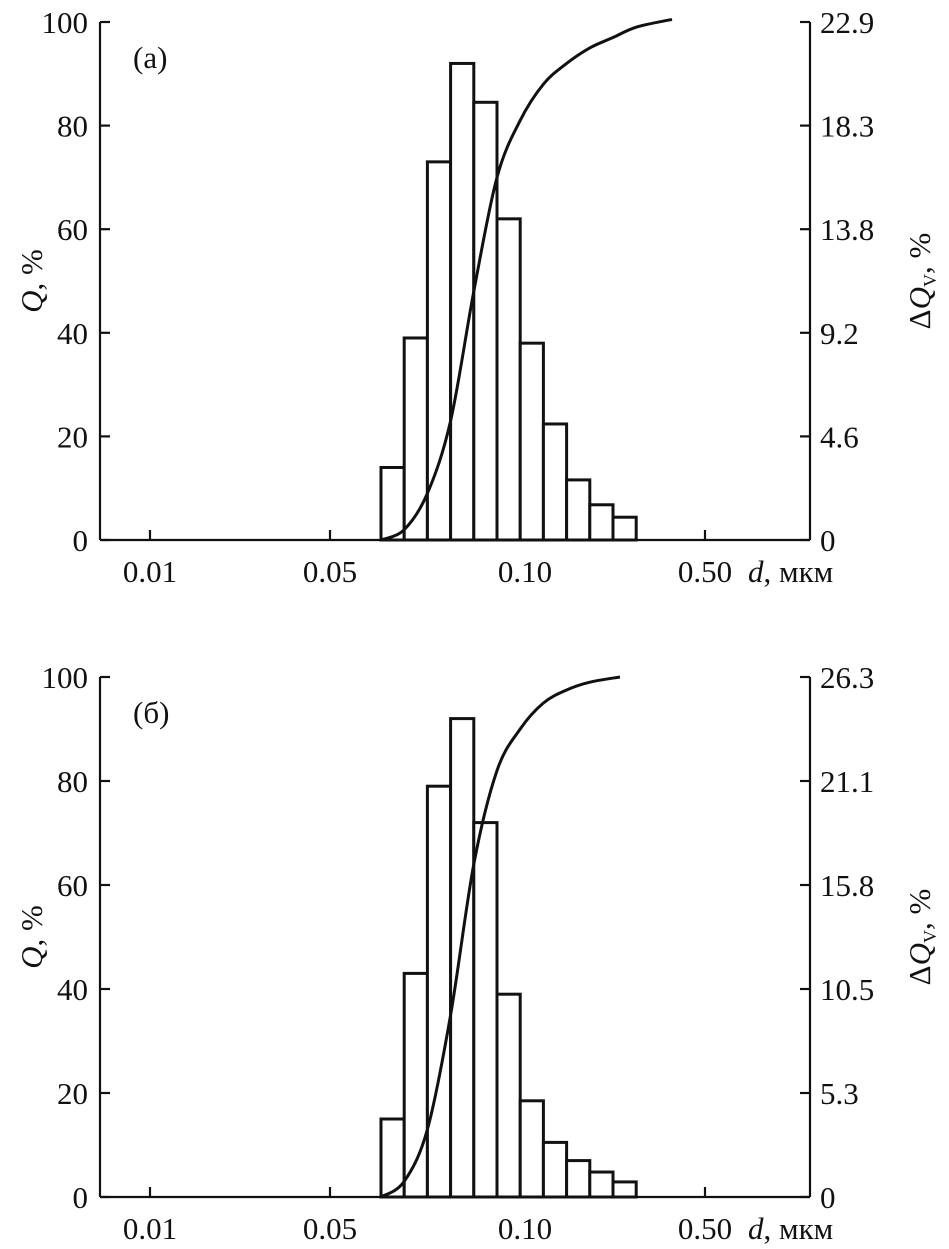  What do you see at coordinates (839, 436) in the screenshot?
I see `y2-tick-label: 4.6` at bounding box center [839, 436].